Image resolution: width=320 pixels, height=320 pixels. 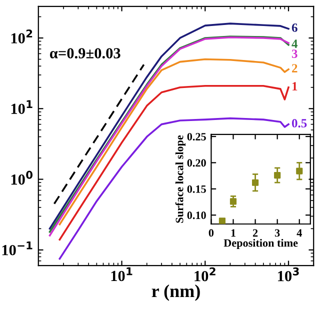 What do you see at coordinates (21, 107) in the screenshot?
I see `y-tick-label: 10$^{1}$` at bounding box center [21, 107].